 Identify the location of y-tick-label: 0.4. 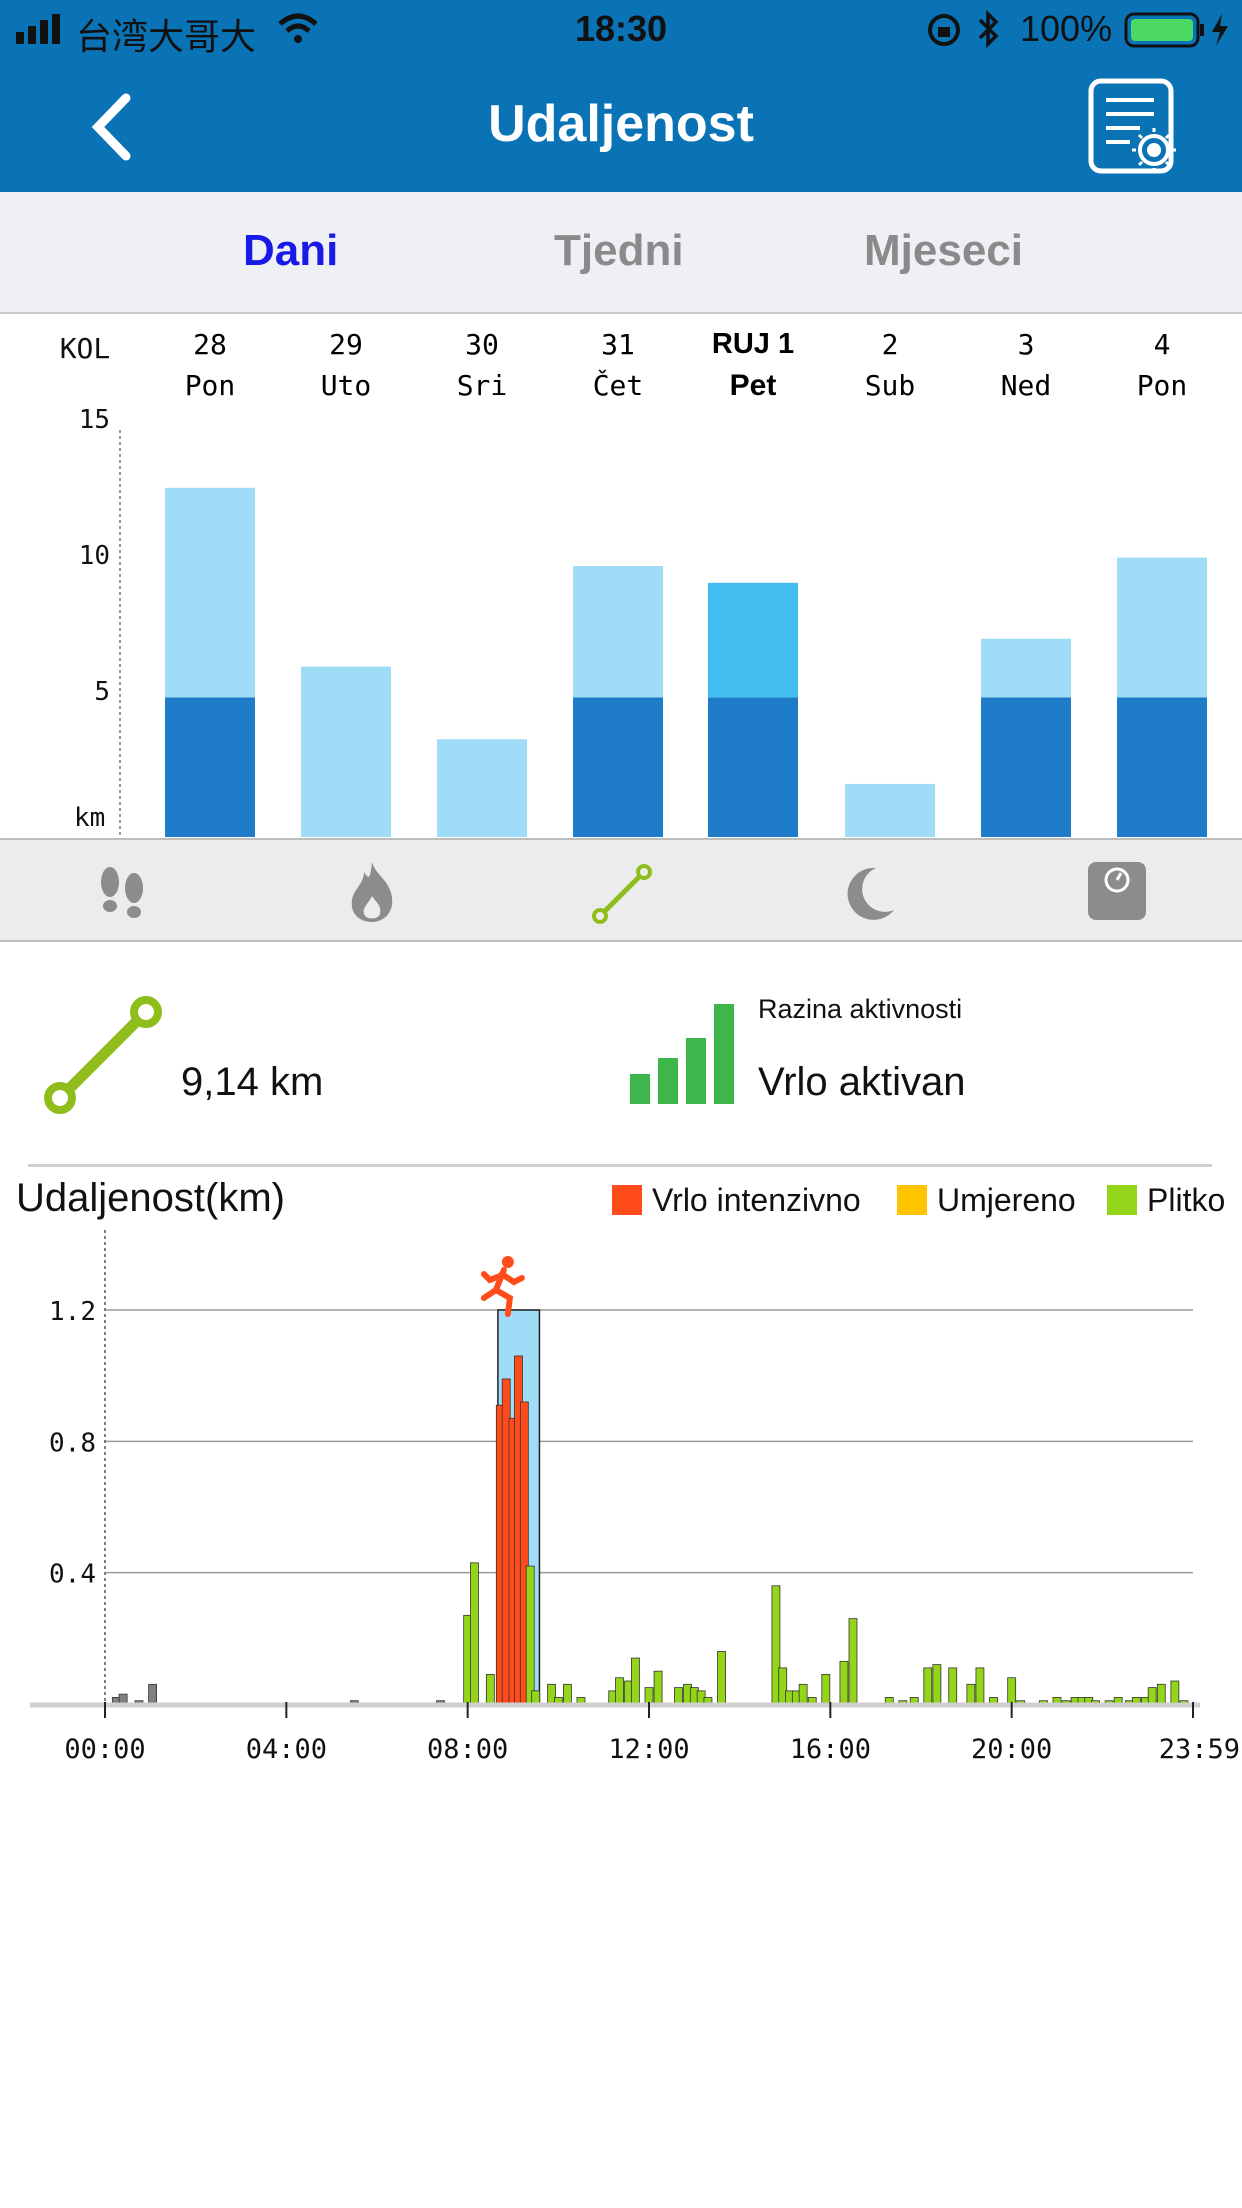
(72, 1575).